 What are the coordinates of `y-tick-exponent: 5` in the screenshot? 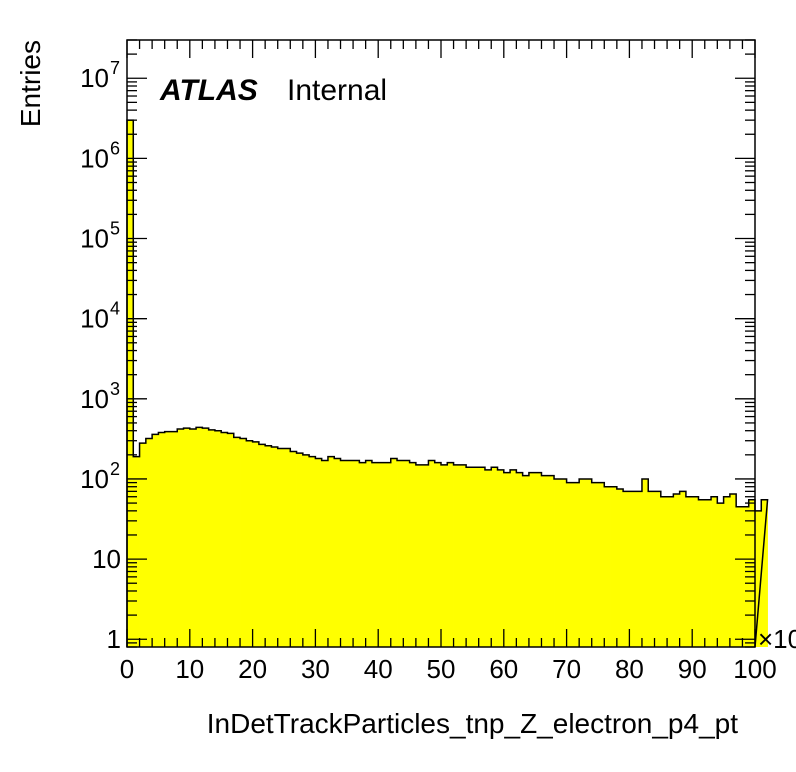 It's located at (115, 229).